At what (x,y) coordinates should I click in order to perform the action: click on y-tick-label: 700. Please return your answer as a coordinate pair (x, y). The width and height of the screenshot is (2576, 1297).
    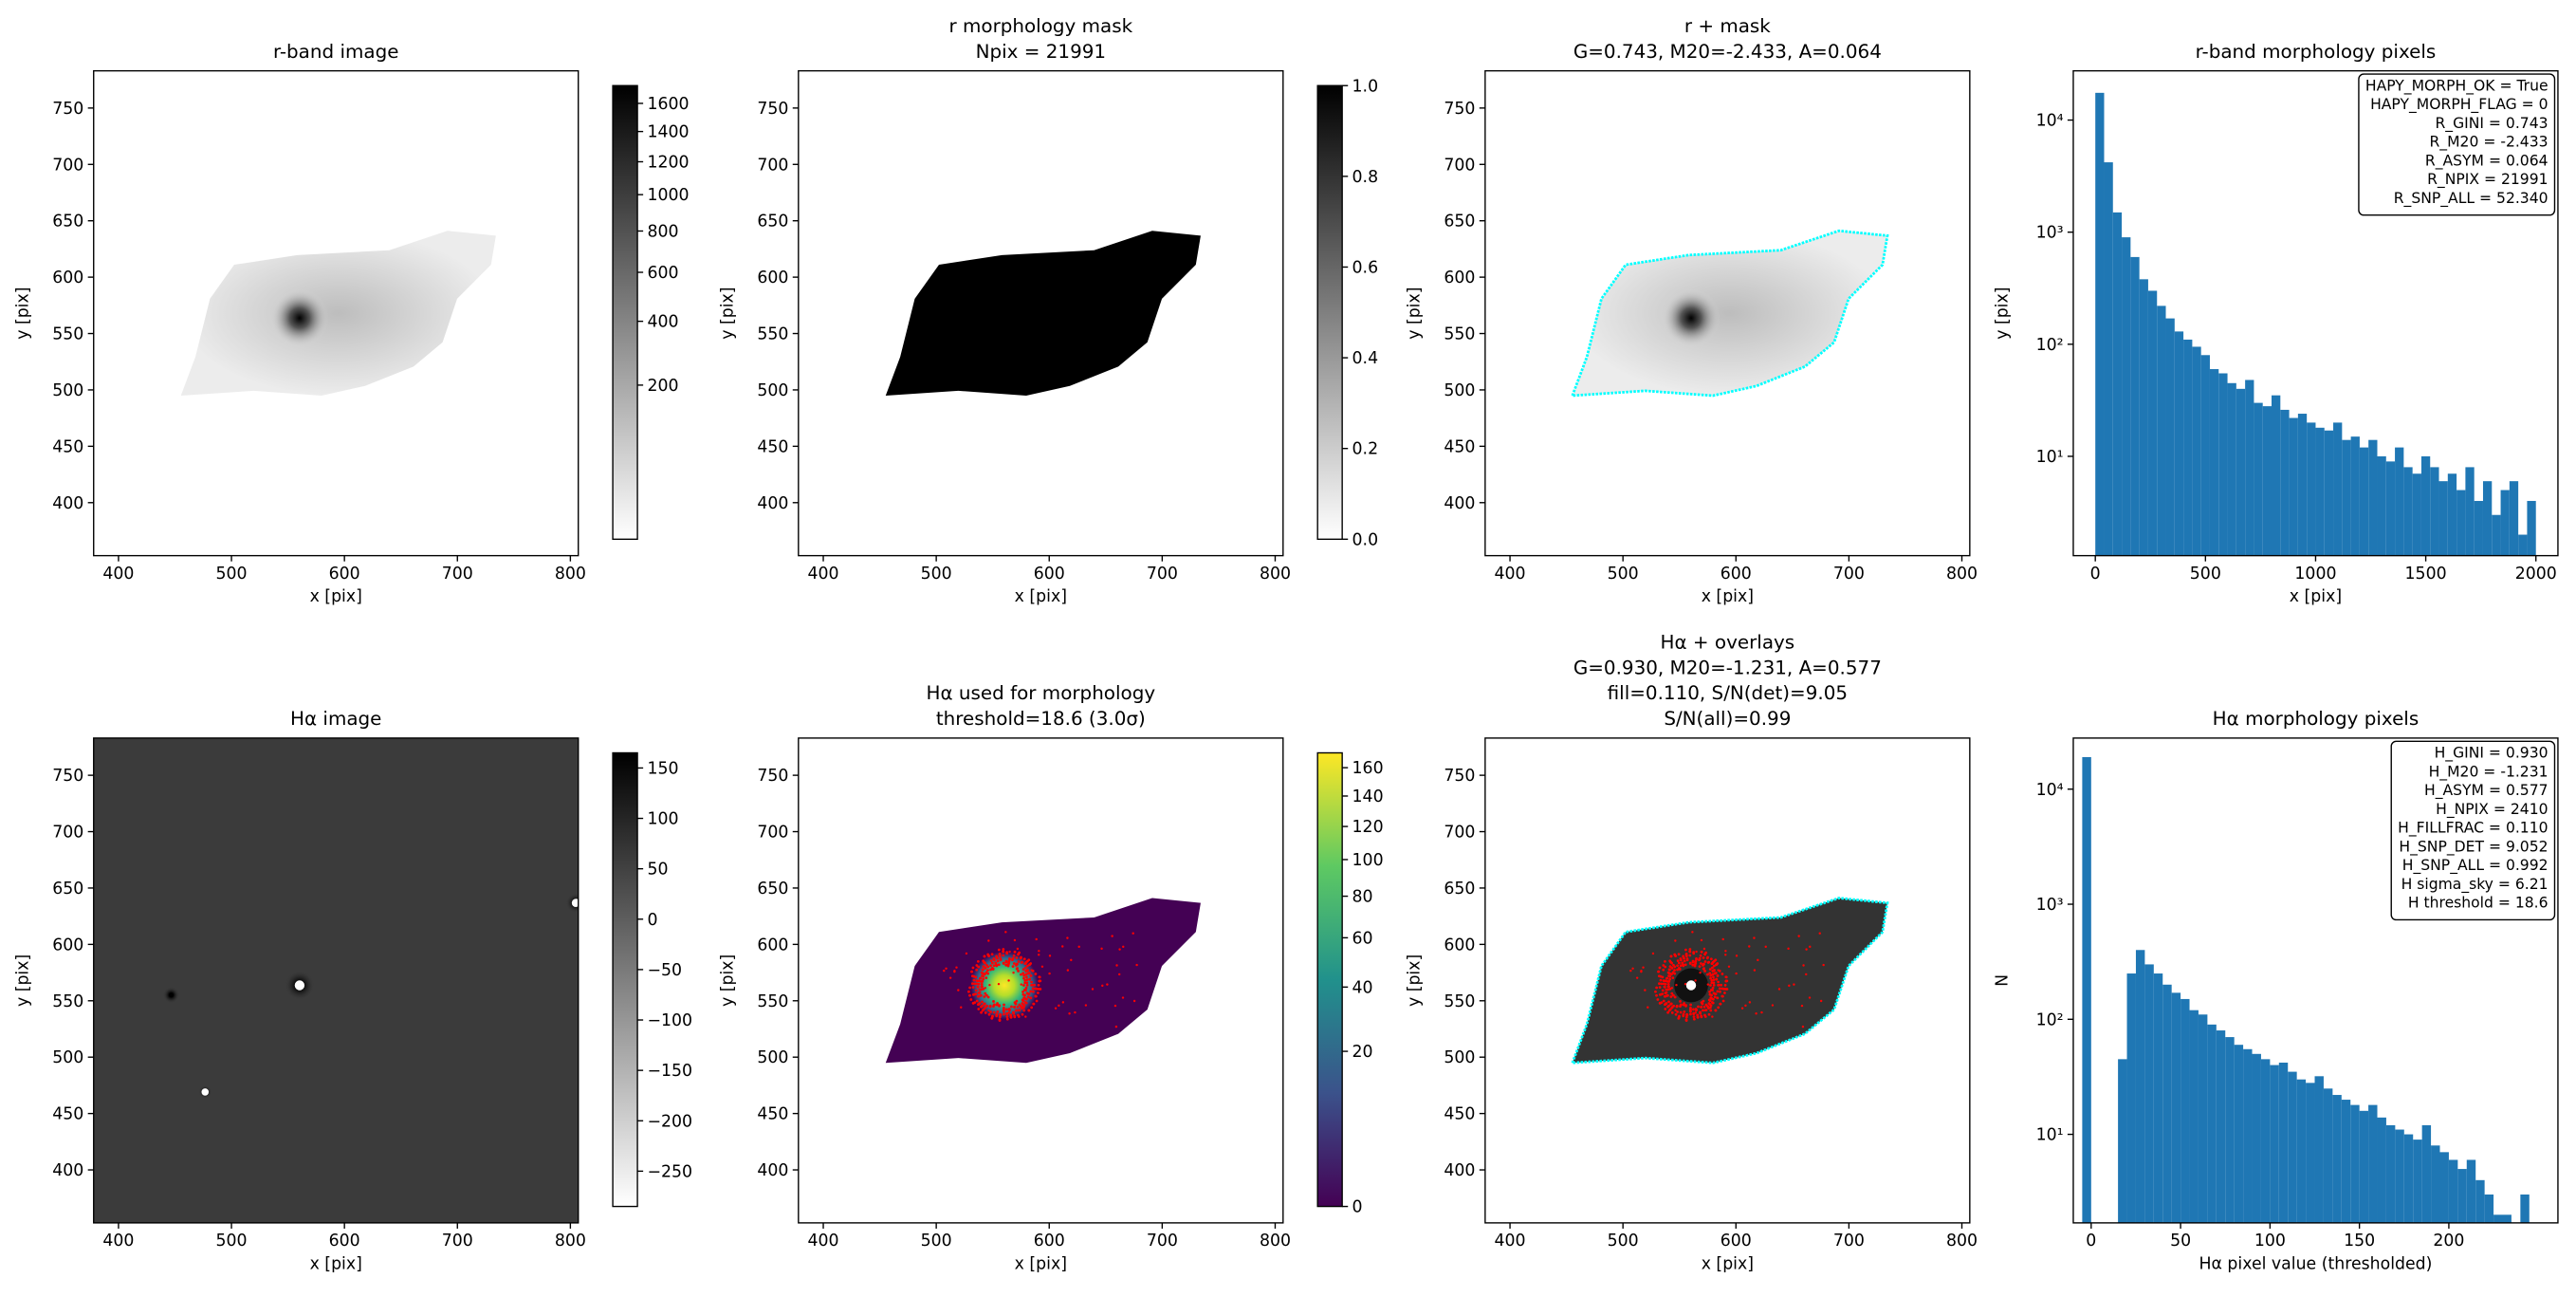
    Looking at the image, I should click on (772, 833).